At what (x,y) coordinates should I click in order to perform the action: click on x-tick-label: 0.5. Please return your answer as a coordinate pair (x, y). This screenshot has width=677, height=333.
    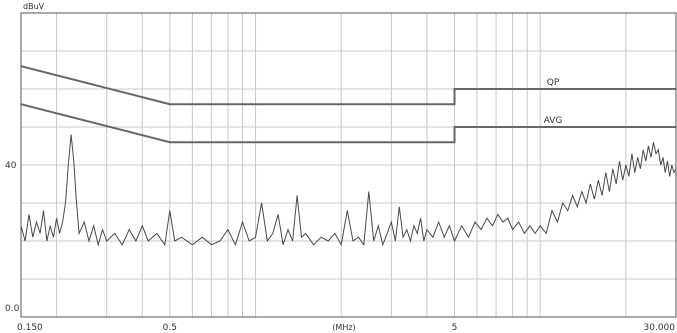
    Looking at the image, I should click on (170, 328).